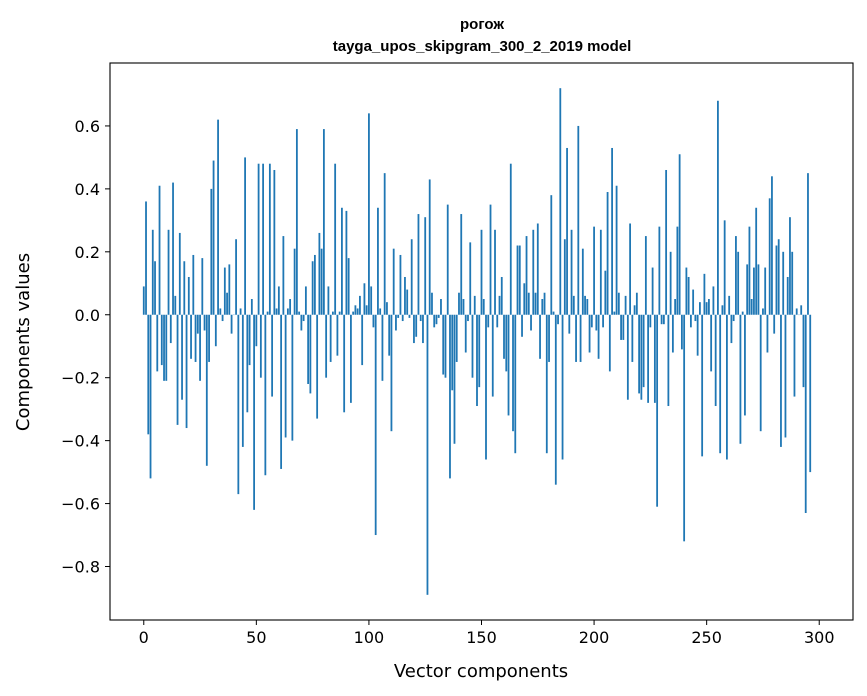 This screenshot has width=867, height=696. I want to click on y-tick-label: 0.6, so click(87, 126).